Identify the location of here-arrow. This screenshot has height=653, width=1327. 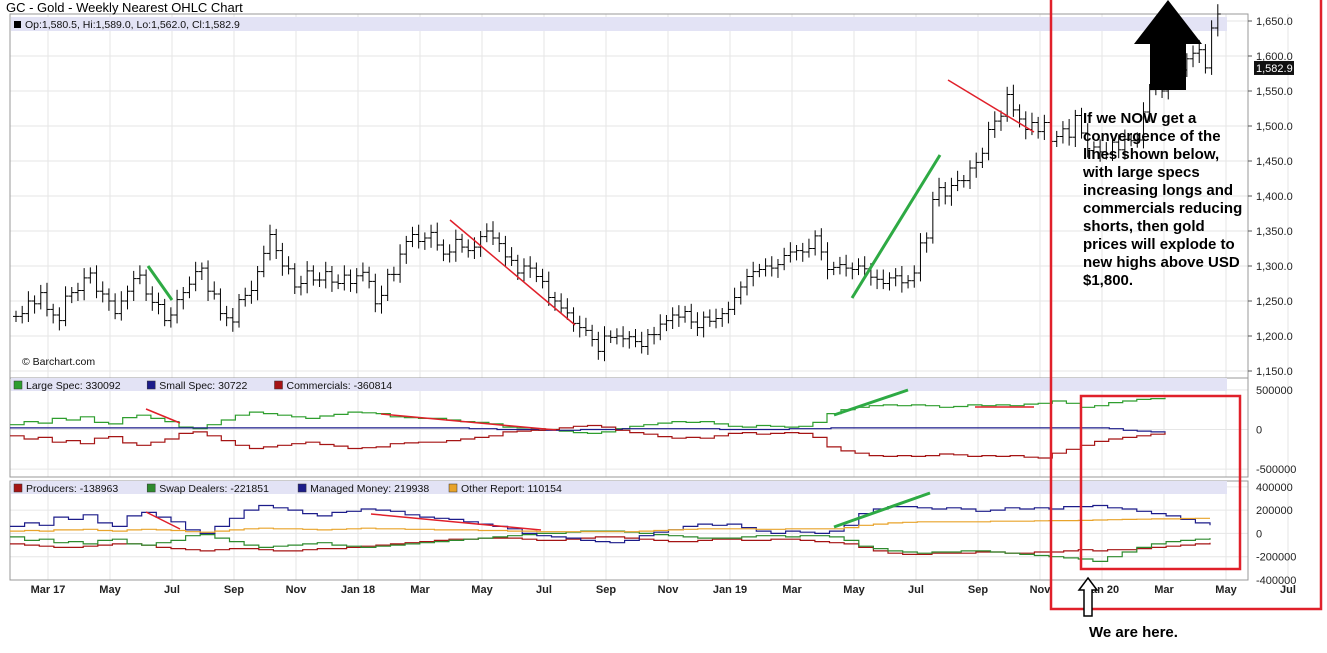
(1088, 596).